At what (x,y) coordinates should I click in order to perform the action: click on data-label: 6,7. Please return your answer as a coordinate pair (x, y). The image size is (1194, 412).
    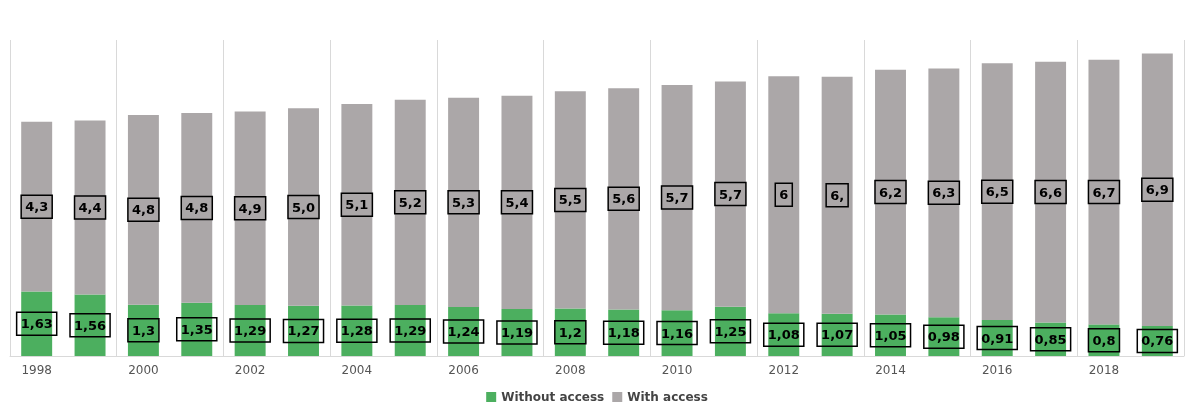
    Looking at the image, I should click on (1104, 192).